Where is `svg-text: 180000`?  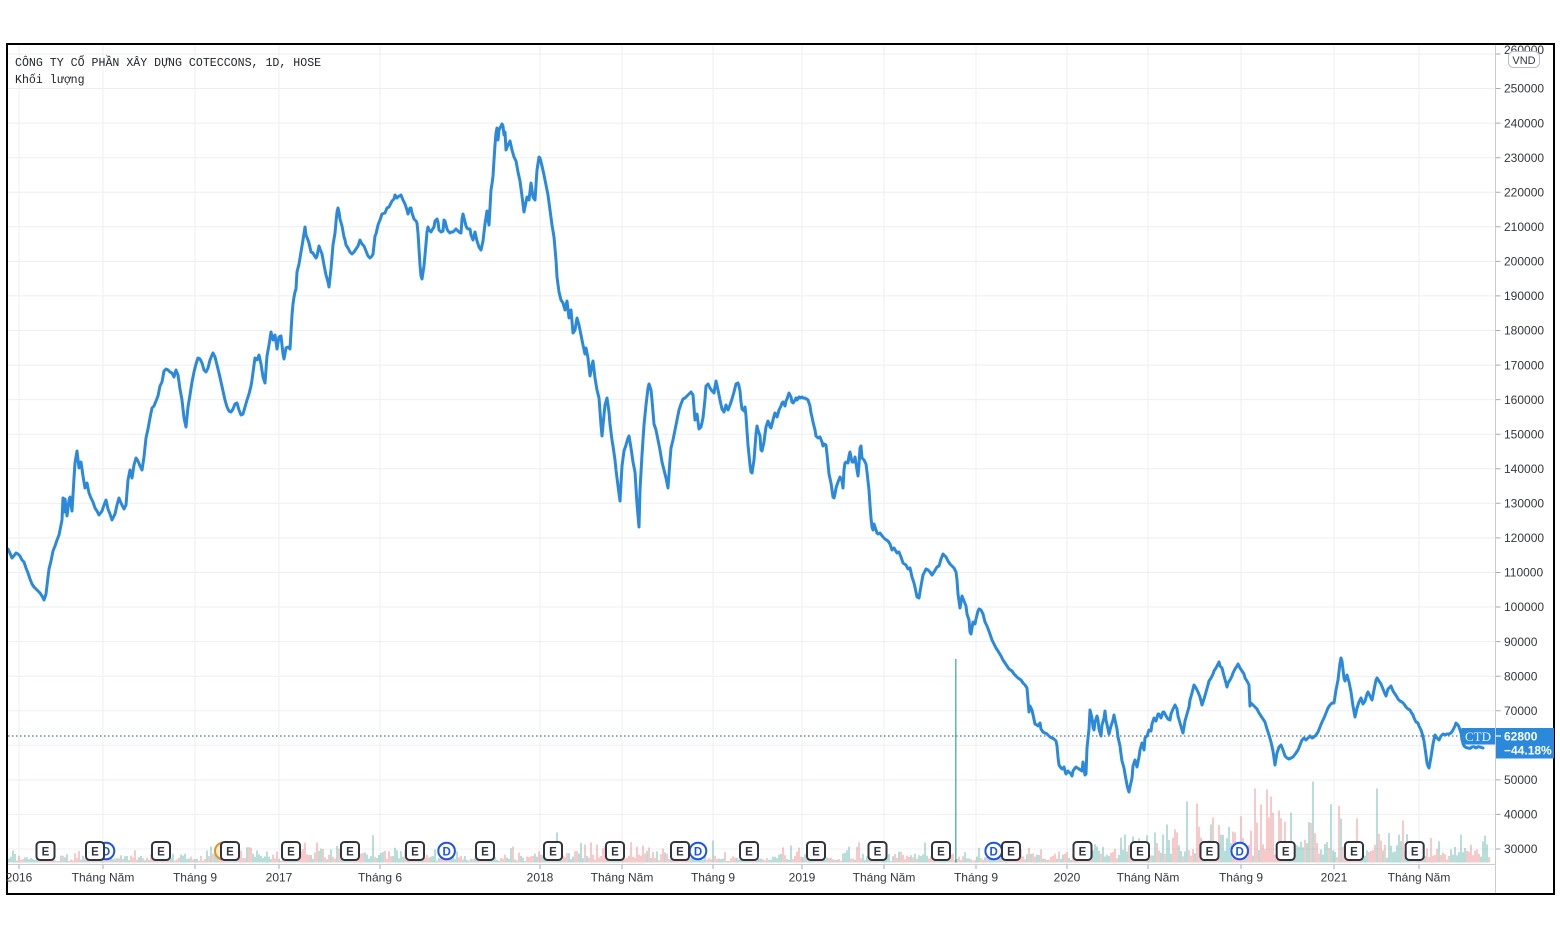
svg-text: 180000 is located at coordinates (1524, 331).